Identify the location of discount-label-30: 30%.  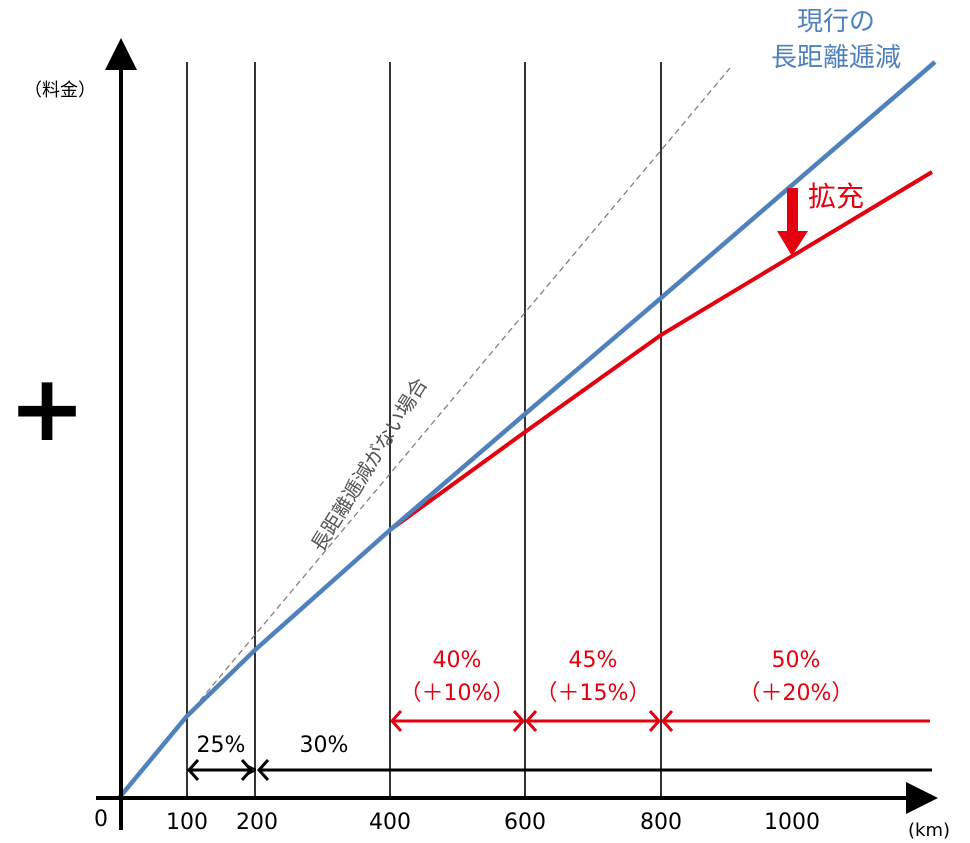
(324, 745).